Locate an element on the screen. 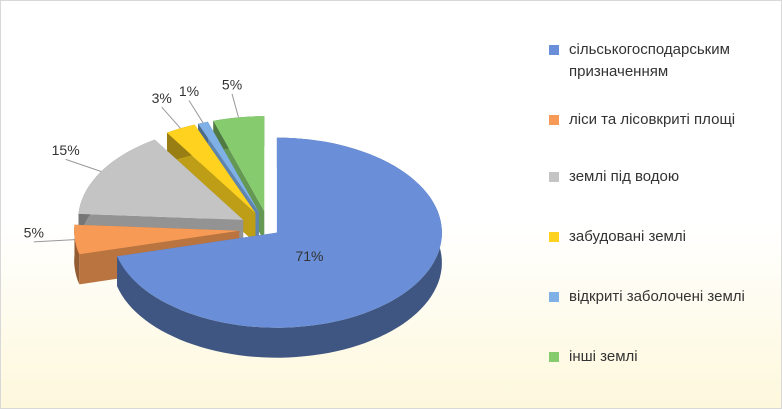  legend-label: землі під водою is located at coordinates (624, 176).